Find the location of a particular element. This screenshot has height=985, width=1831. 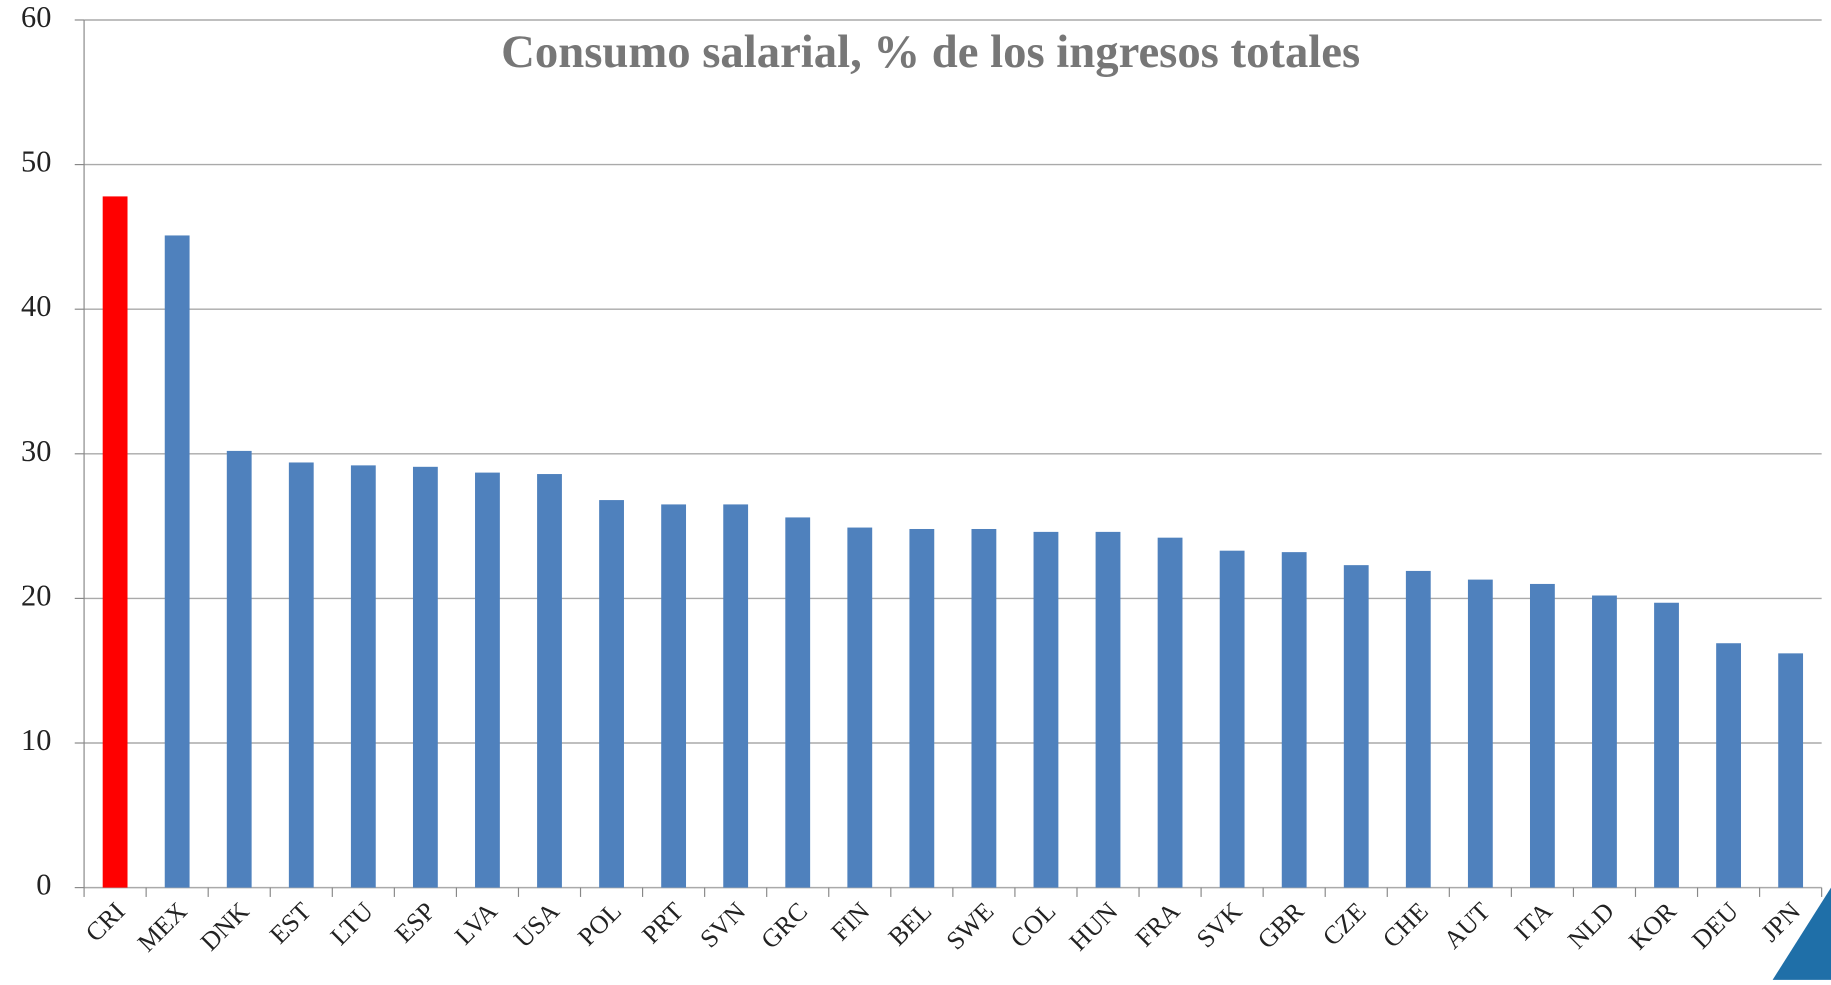

x-tick-label: MEX is located at coordinates (162, 926).